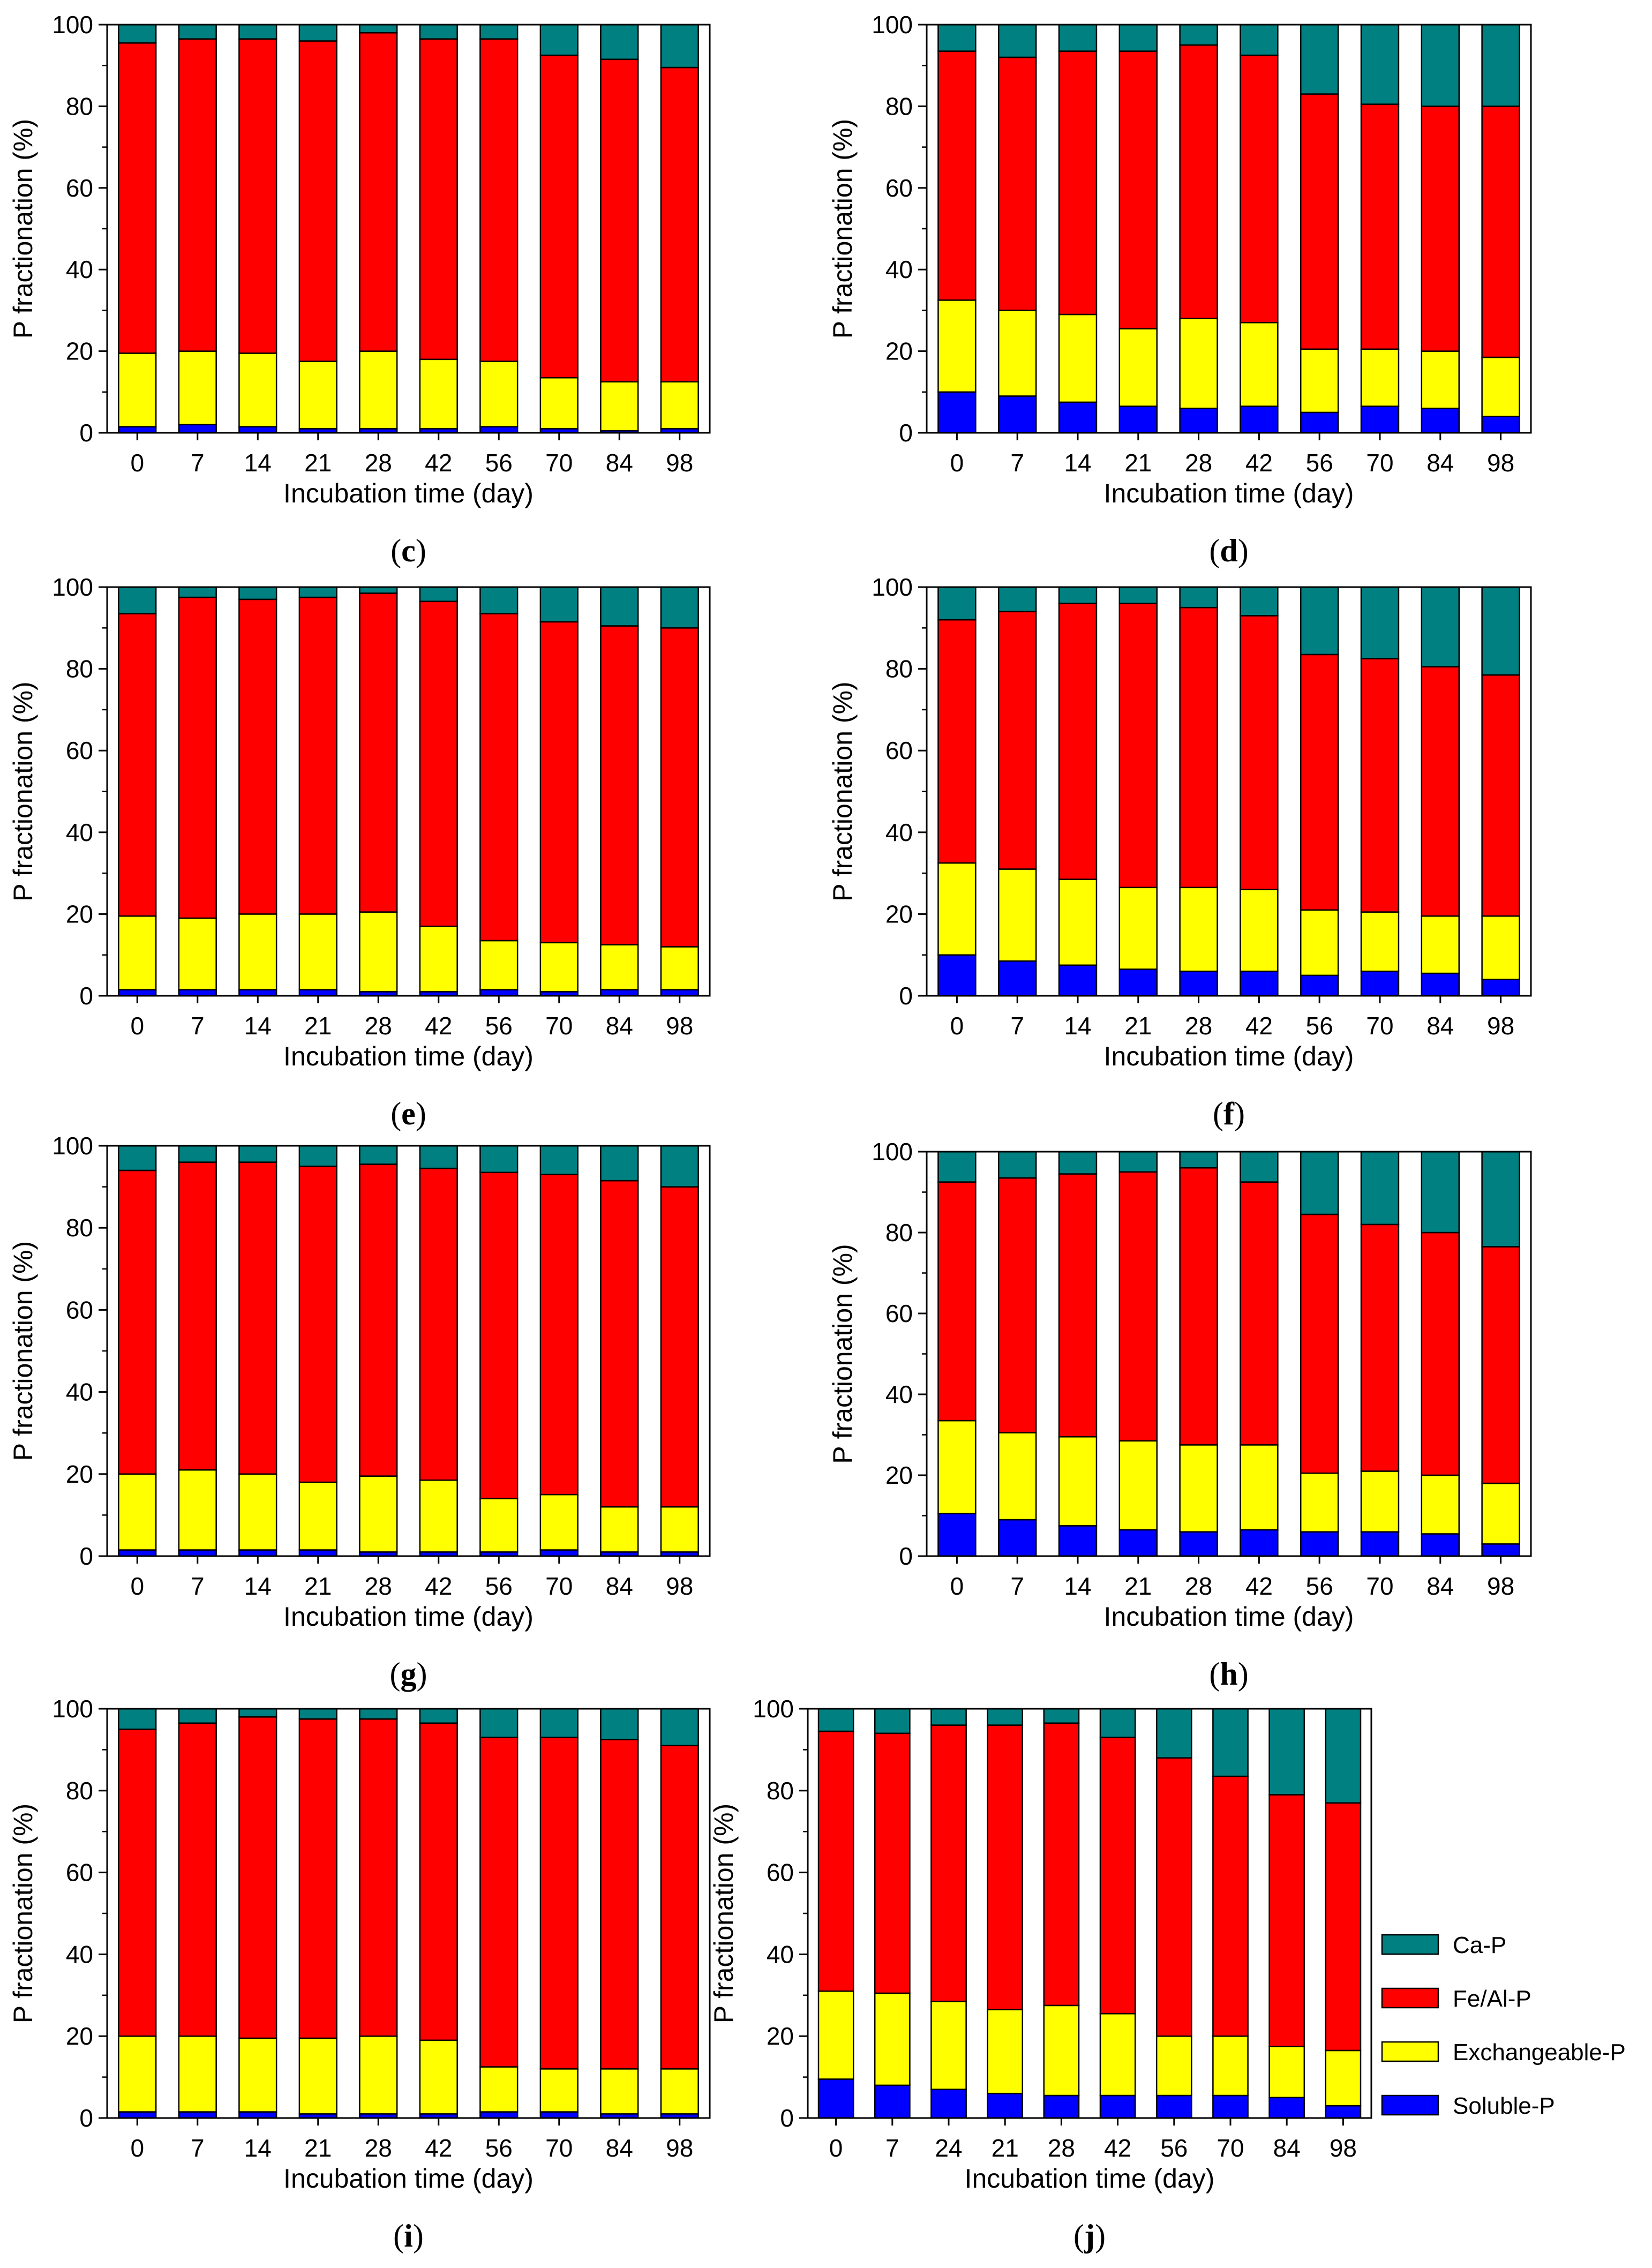  What do you see at coordinates (892, 25) in the screenshot?
I see `y-tick-label: 100` at bounding box center [892, 25].